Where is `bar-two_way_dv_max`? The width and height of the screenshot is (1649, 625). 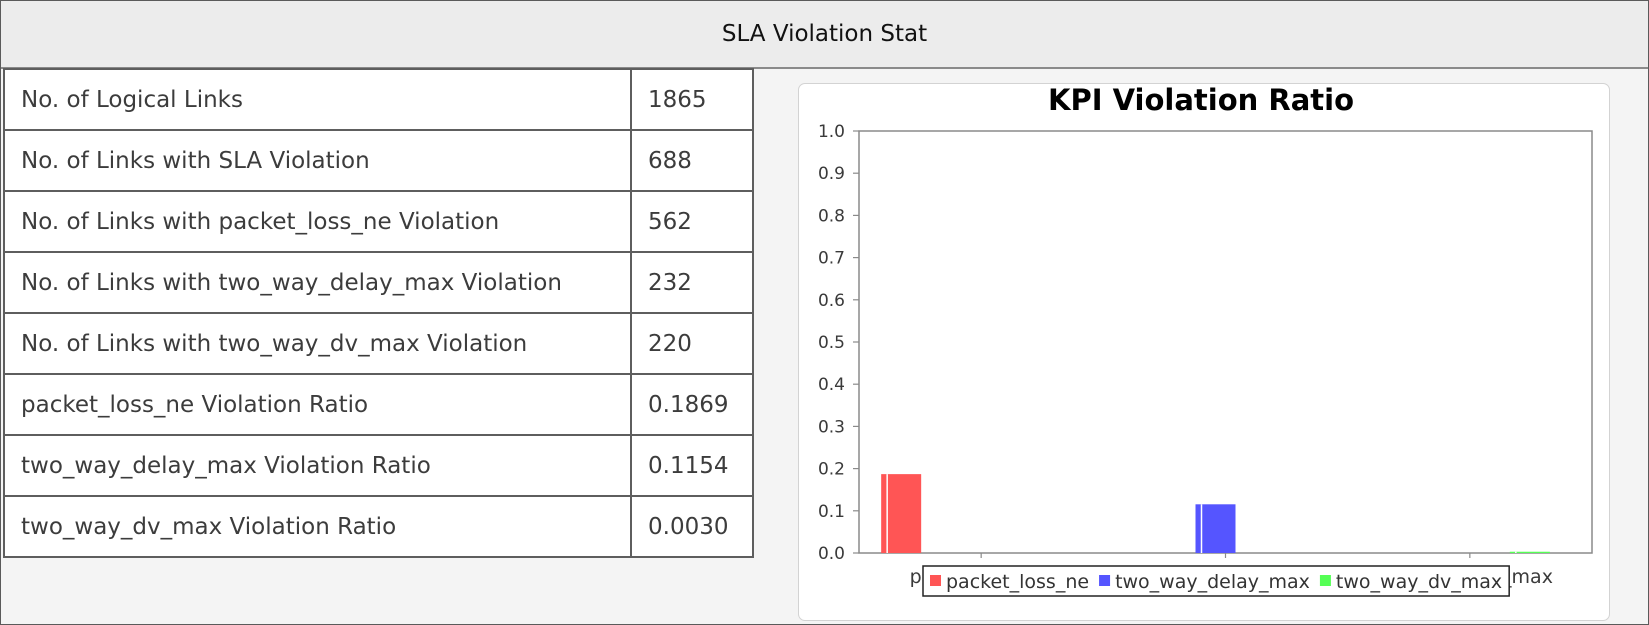
bar-two_way_dv_max is located at coordinates (1529, 552).